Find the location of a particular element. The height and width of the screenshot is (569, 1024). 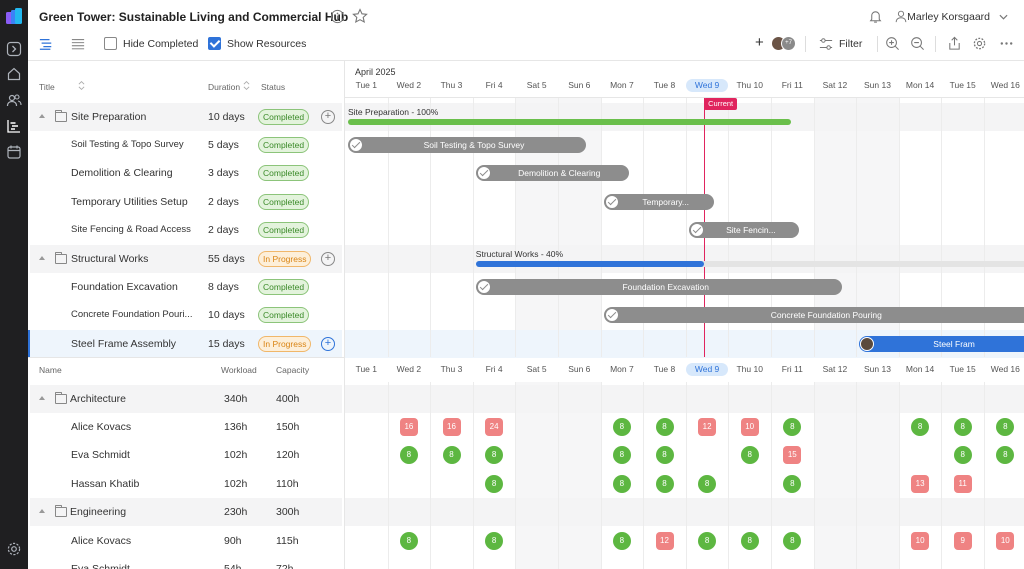

filter-icon is located at coordinates (826, 44).